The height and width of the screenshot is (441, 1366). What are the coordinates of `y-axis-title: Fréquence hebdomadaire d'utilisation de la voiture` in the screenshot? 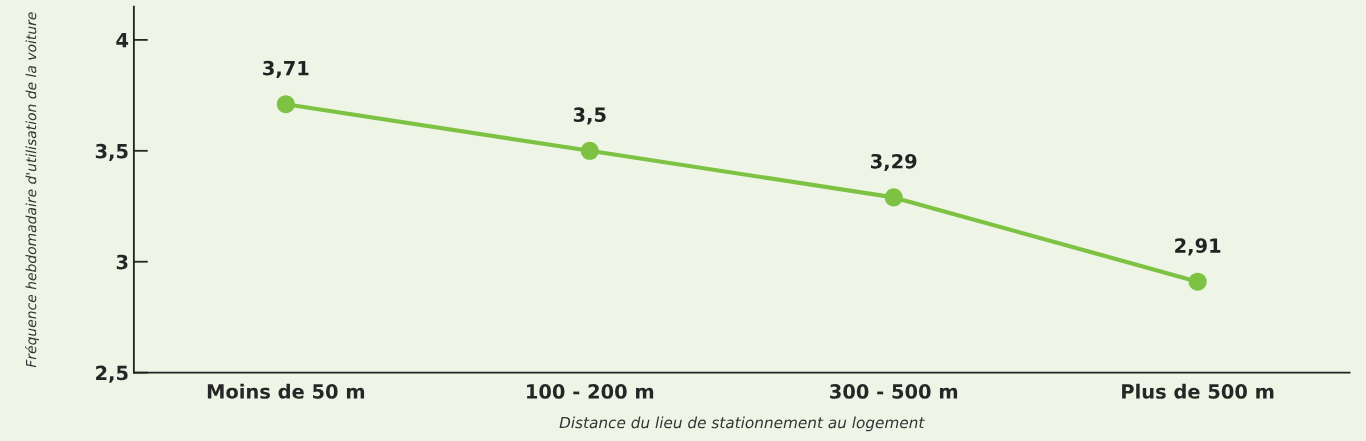 It's located at (32, 190).